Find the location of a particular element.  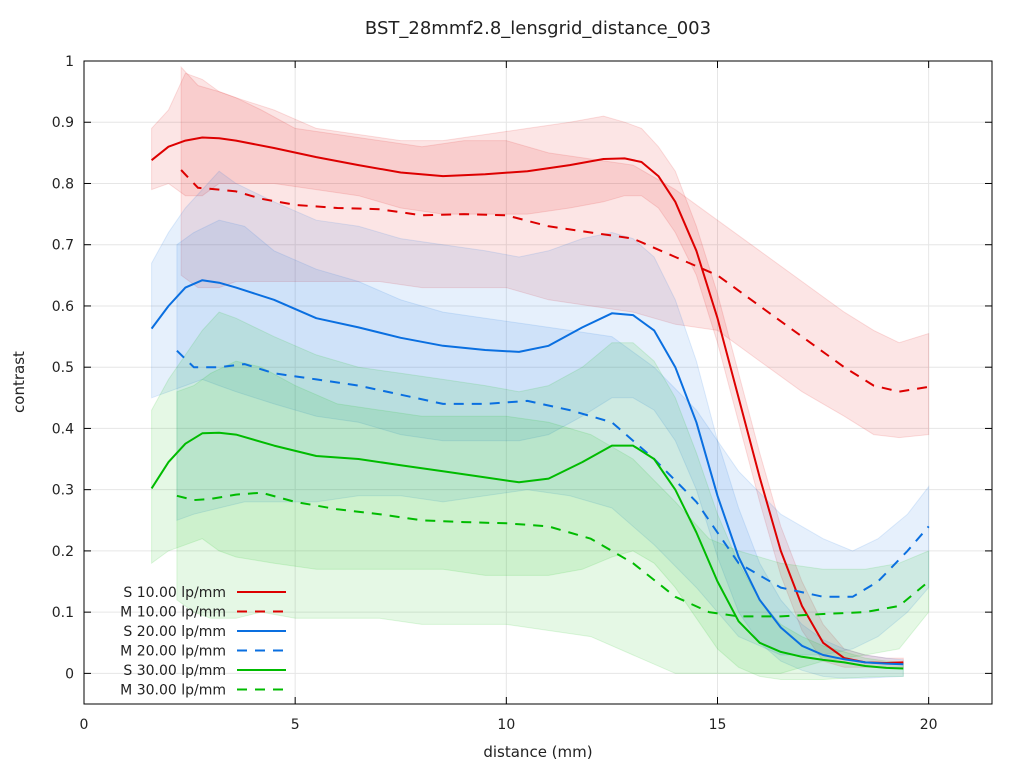

legend-label: S 20.00 lp/mm is located at coordinates (174, 632).